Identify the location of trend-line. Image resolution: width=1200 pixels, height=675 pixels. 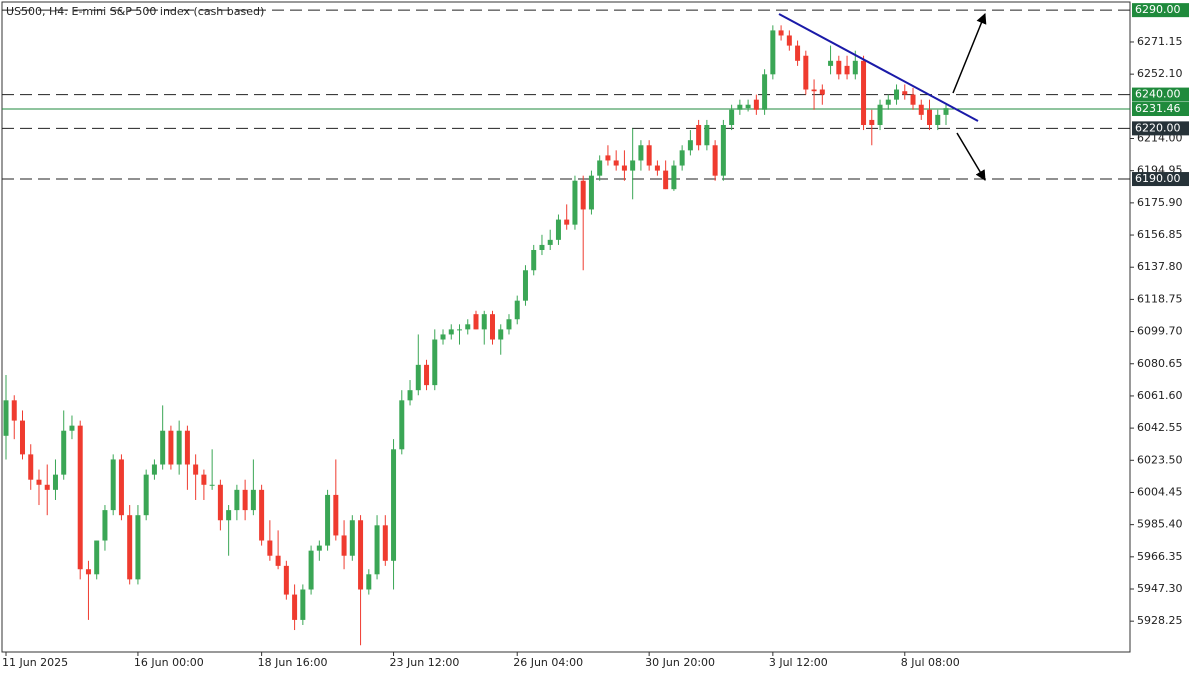
(878, 67).